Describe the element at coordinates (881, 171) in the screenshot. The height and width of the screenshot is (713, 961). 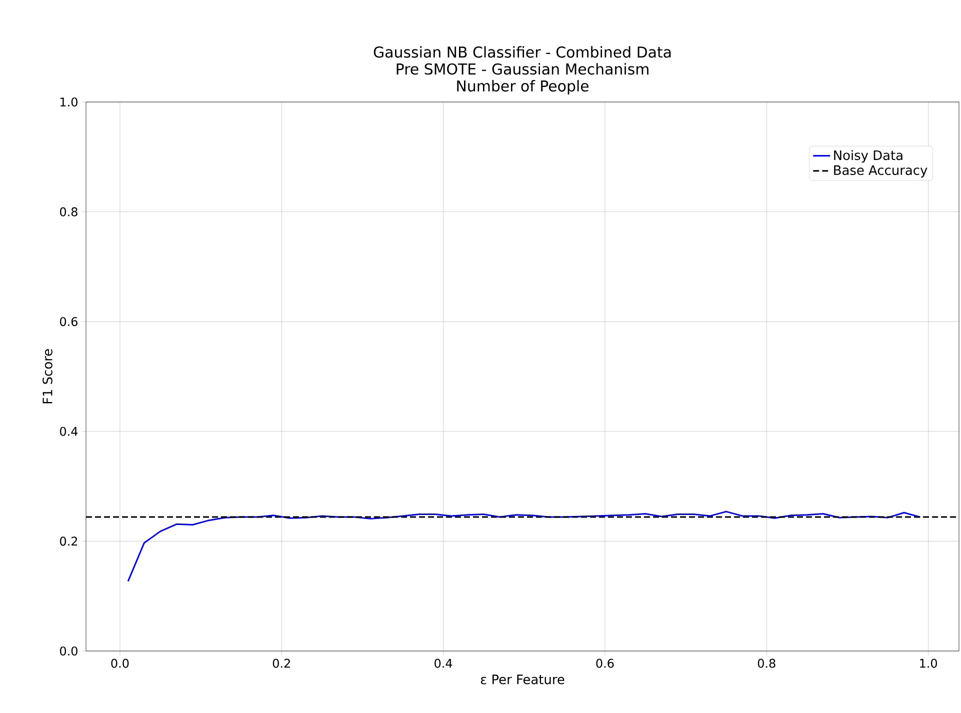
I see `legend-label: Base Accuracy` at that location.